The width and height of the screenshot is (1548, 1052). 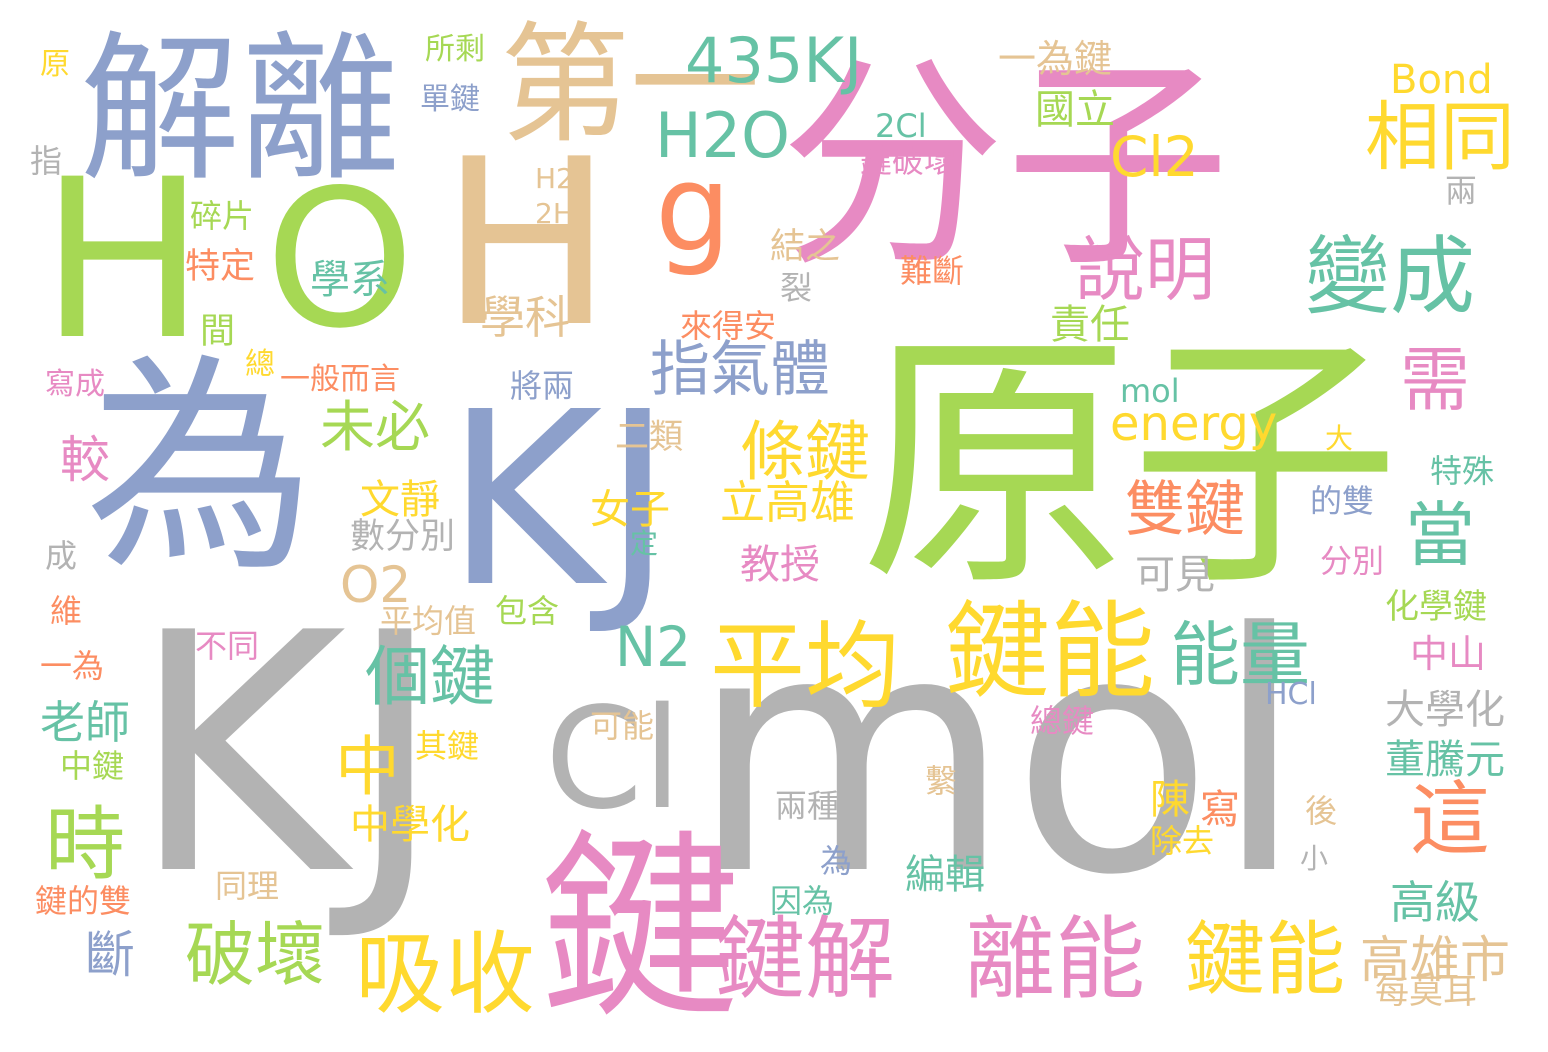 What do you see at coordinates (525, 317) in the screenshot?
I see `cloud-word: 學科` at bounding box center [525, 317].